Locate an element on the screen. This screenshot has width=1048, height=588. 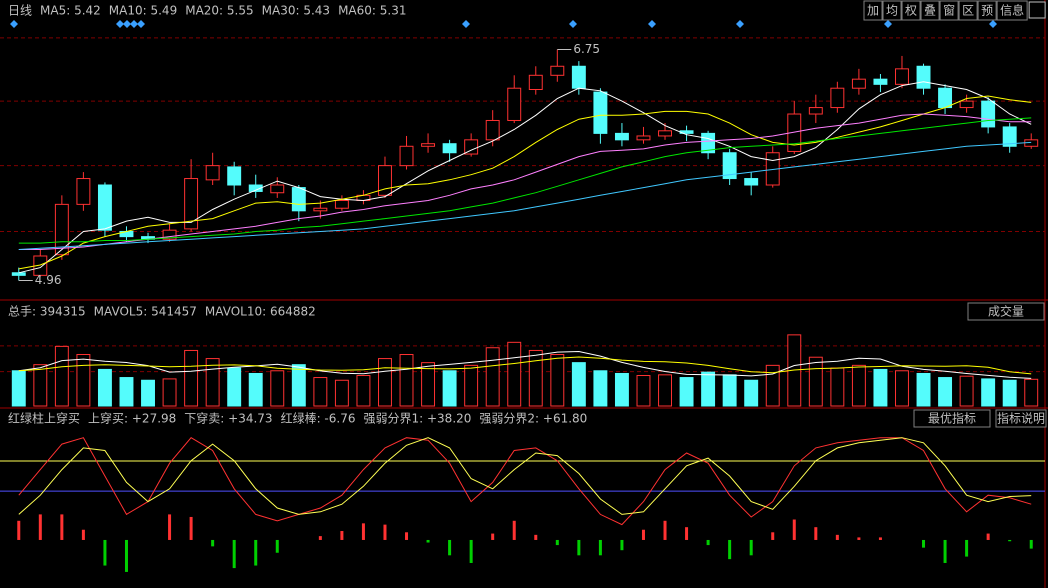
toolbar-button-label: 叠 is located at coordinates (930, 11).